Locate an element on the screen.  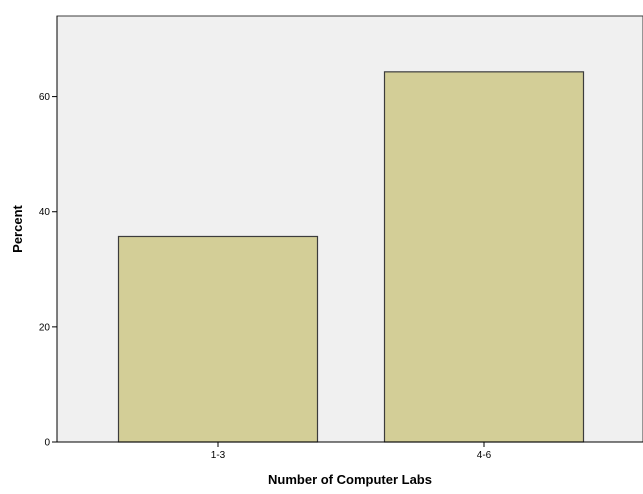
y-tick-label: 60 is located at coordinates (45, 97).